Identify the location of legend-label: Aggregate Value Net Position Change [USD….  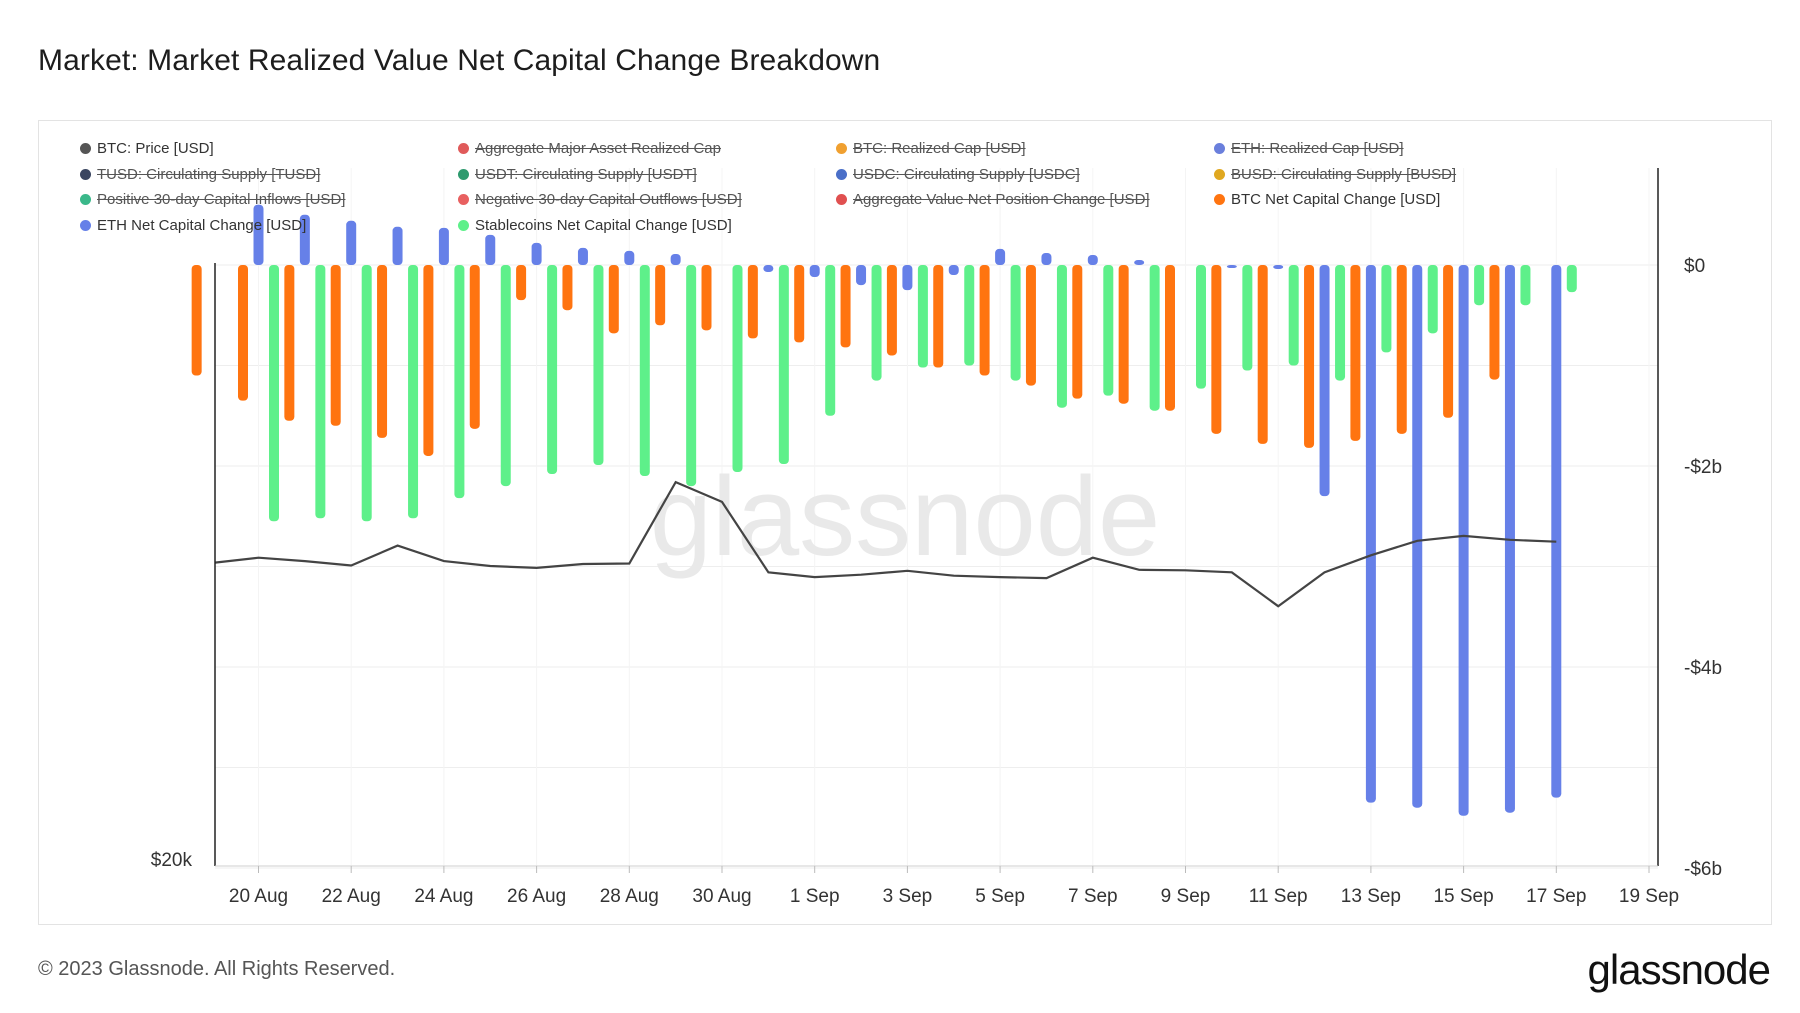
(1001, 199).